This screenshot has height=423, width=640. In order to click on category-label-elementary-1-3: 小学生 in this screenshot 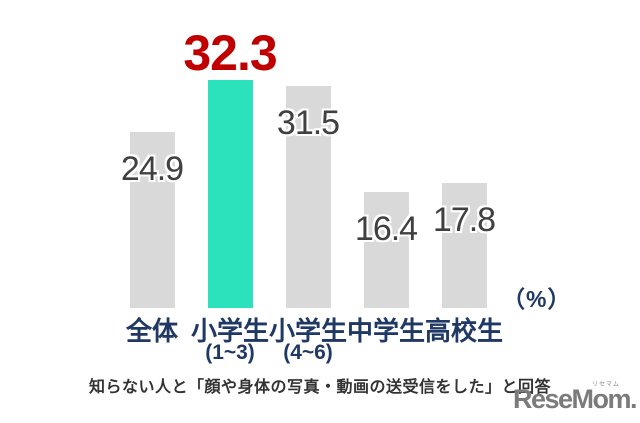, I will do `click(230, 331)`.